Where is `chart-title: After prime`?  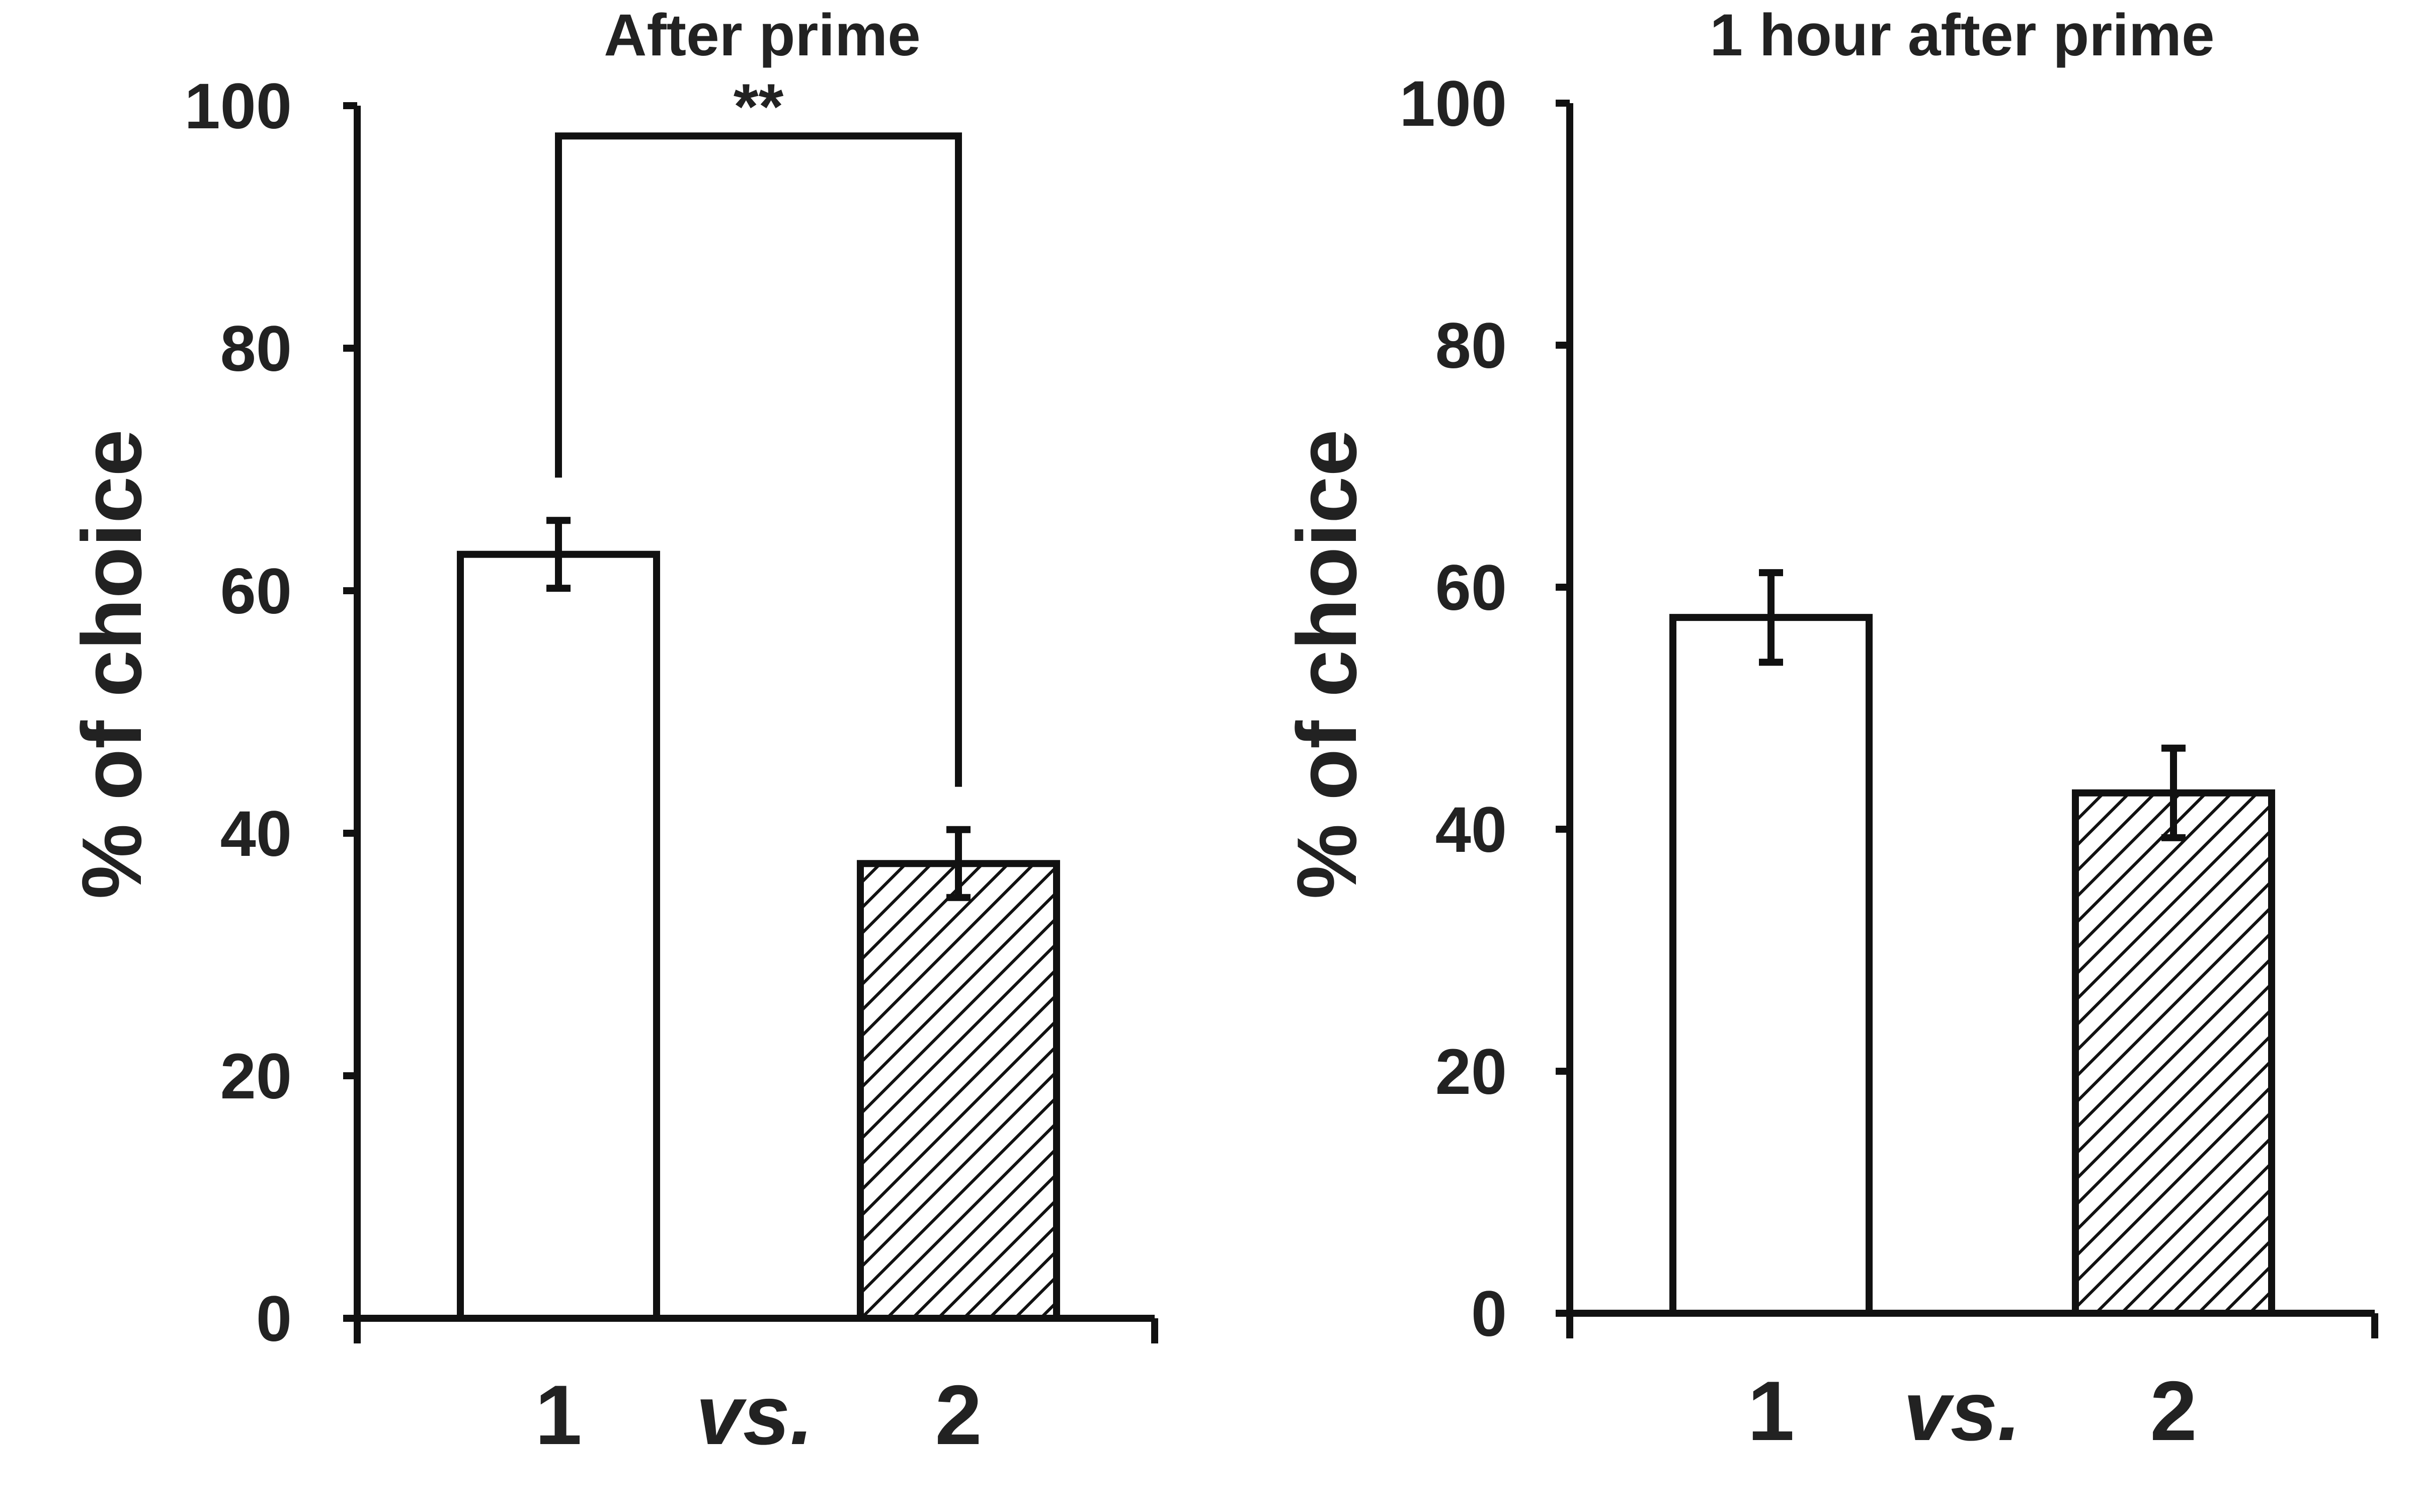
chart-title: After prime is located at coordinates (762, 35).